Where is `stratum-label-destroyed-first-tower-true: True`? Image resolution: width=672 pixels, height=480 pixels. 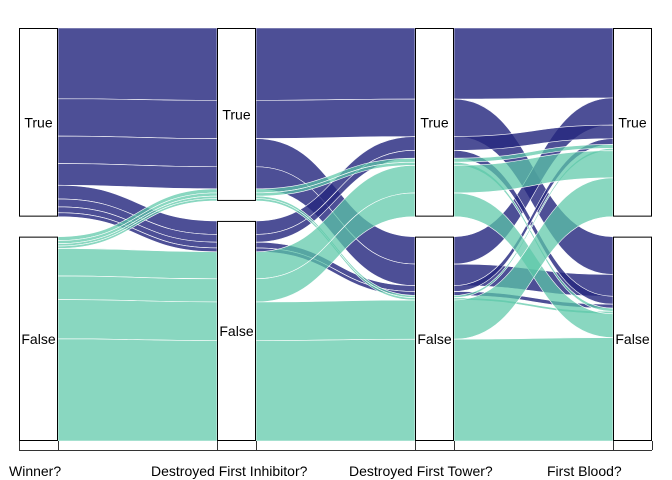 stratum-label-destroyed-first-tower-true: True is located at coordinates (434, 122).